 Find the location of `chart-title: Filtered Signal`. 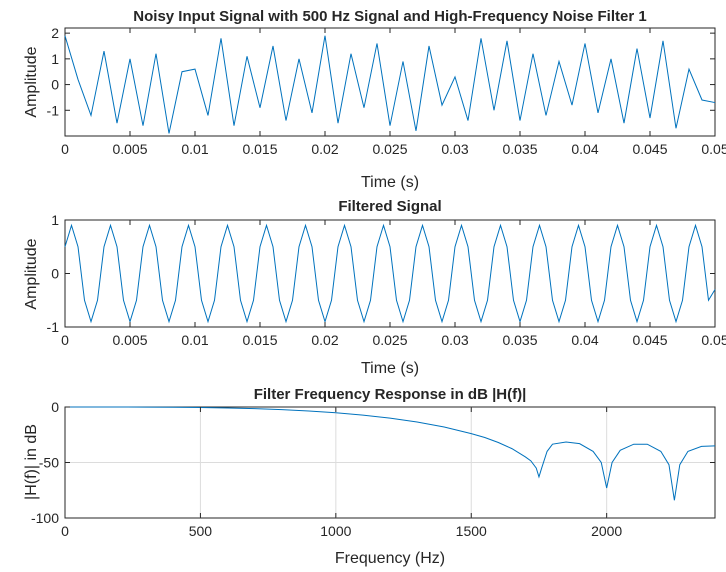

chart-title: Filtered Signal is located at coordinates (389, 206).